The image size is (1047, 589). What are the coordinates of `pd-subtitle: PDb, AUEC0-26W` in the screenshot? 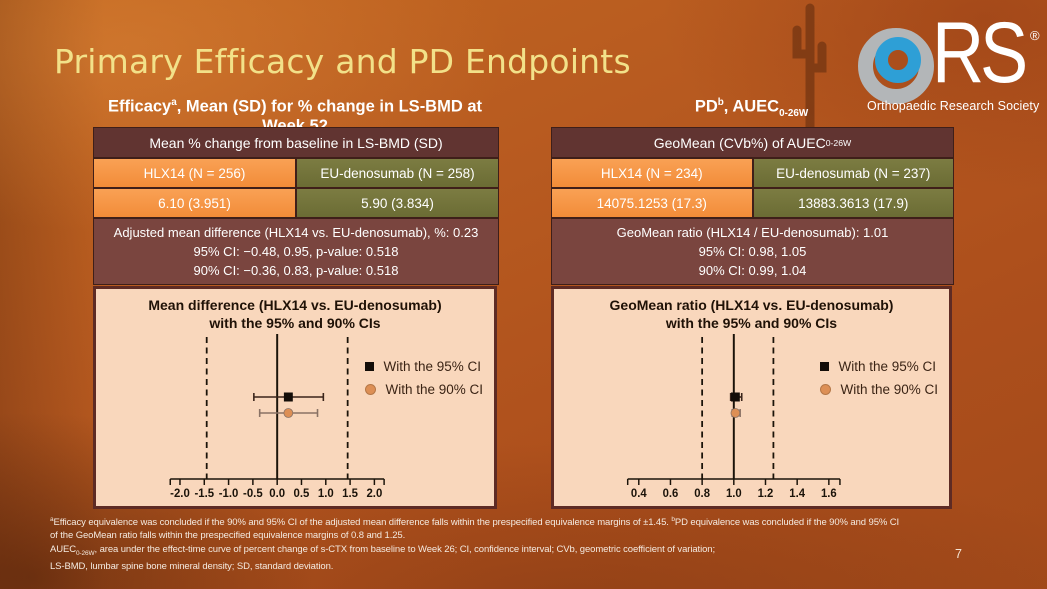 It's located at (751, 108).